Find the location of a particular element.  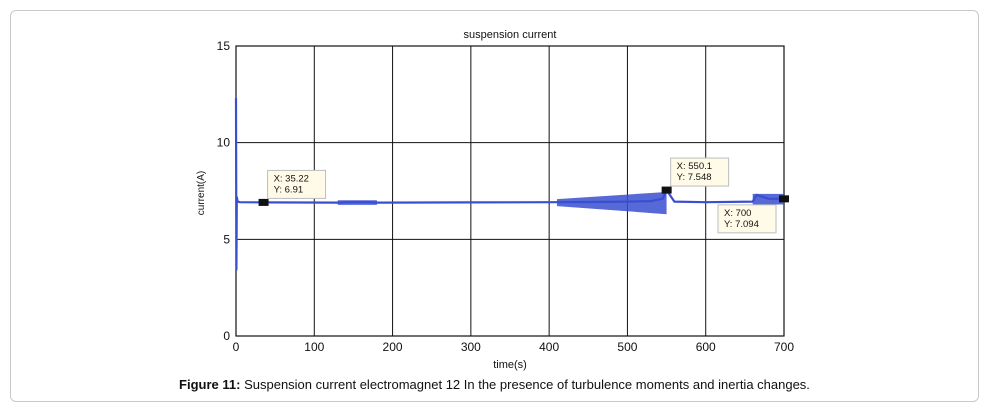

datatip-text: Y: 6.91 is located at coordinates (289, 189).